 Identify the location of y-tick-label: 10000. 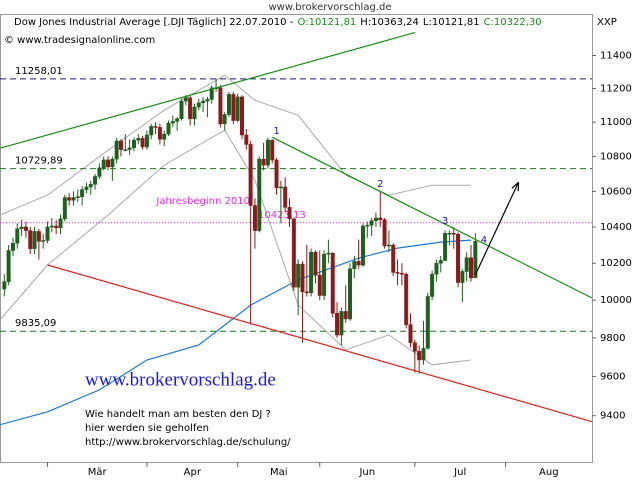
(616, 300).